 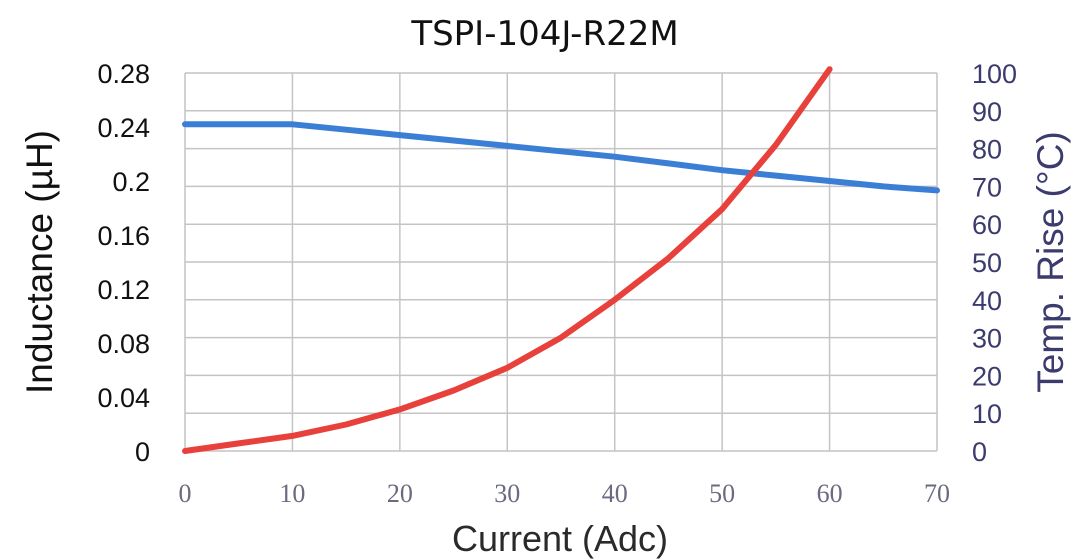 I want to click on x-tick-label: 60, so click(x=830, y=493).